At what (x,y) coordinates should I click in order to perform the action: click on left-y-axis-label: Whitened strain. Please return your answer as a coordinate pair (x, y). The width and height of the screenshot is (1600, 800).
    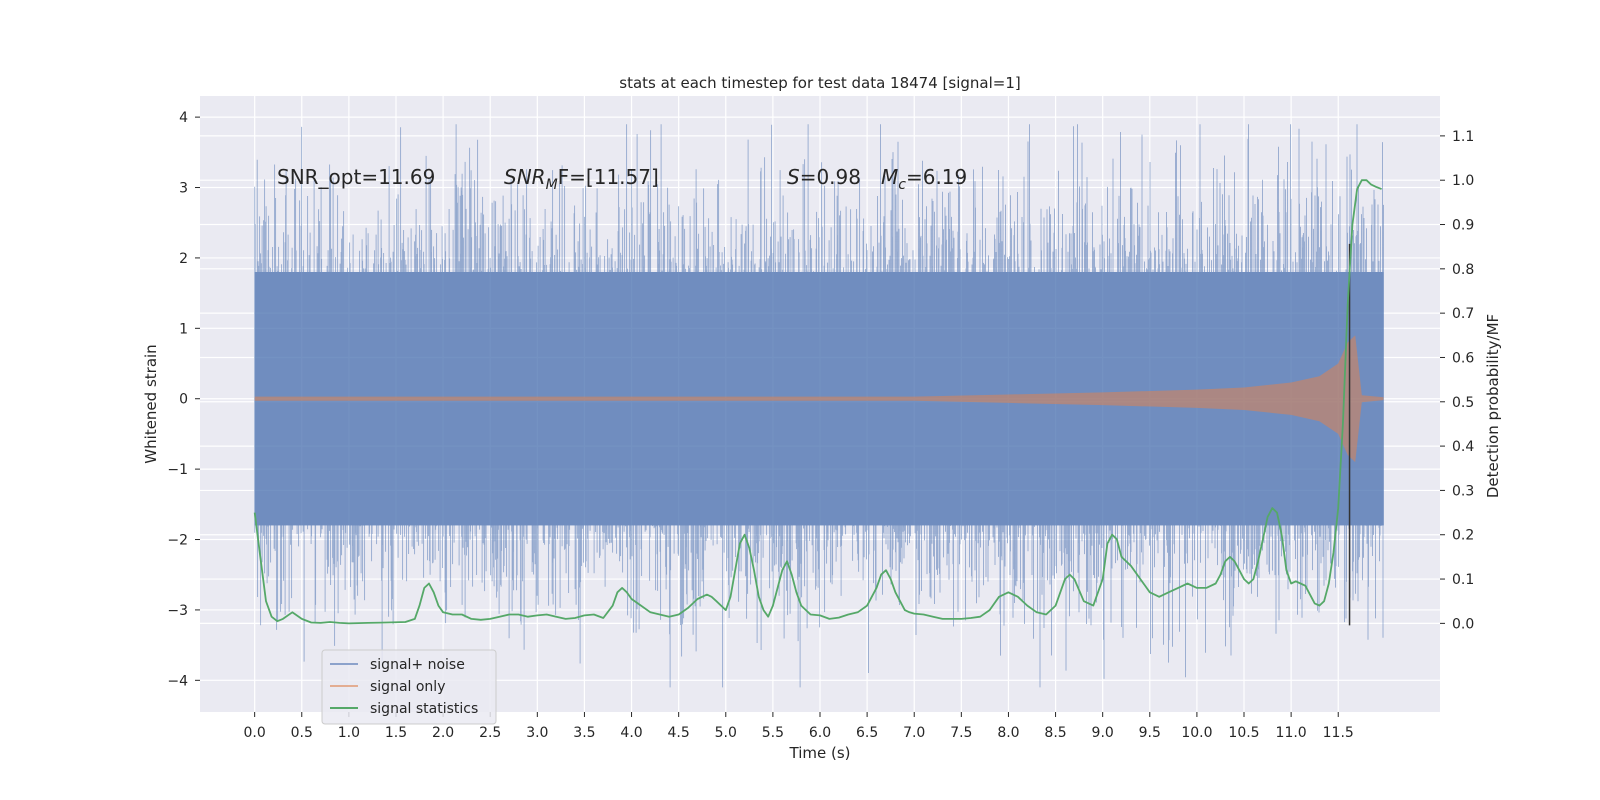
    Looking at the image, I should click on (151, 403).